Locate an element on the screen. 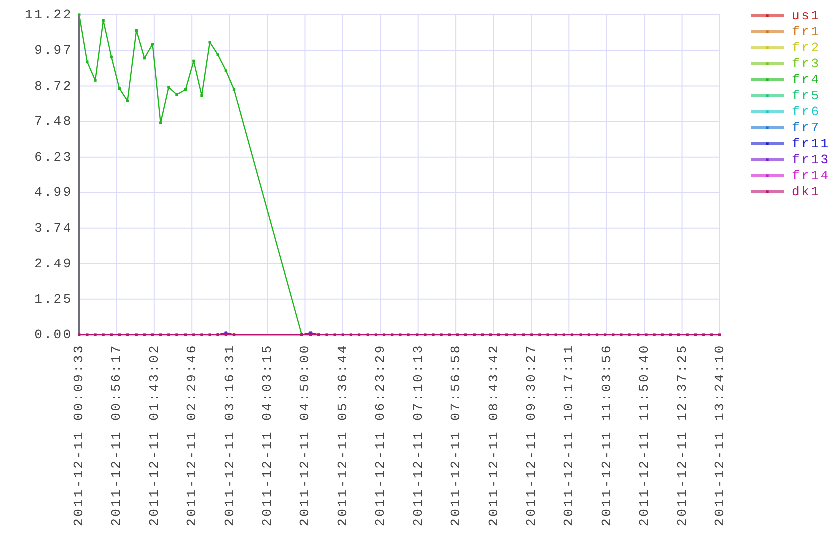  x-tick-label: 2011-12-11 04:50:00 is located at coordinates (305, 435).